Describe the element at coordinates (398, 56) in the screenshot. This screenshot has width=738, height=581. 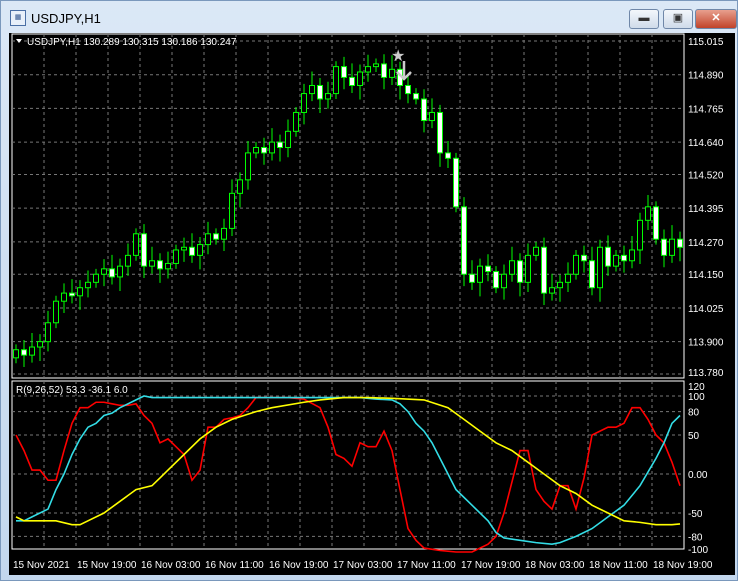
I see `star-icon: ★` at that location.